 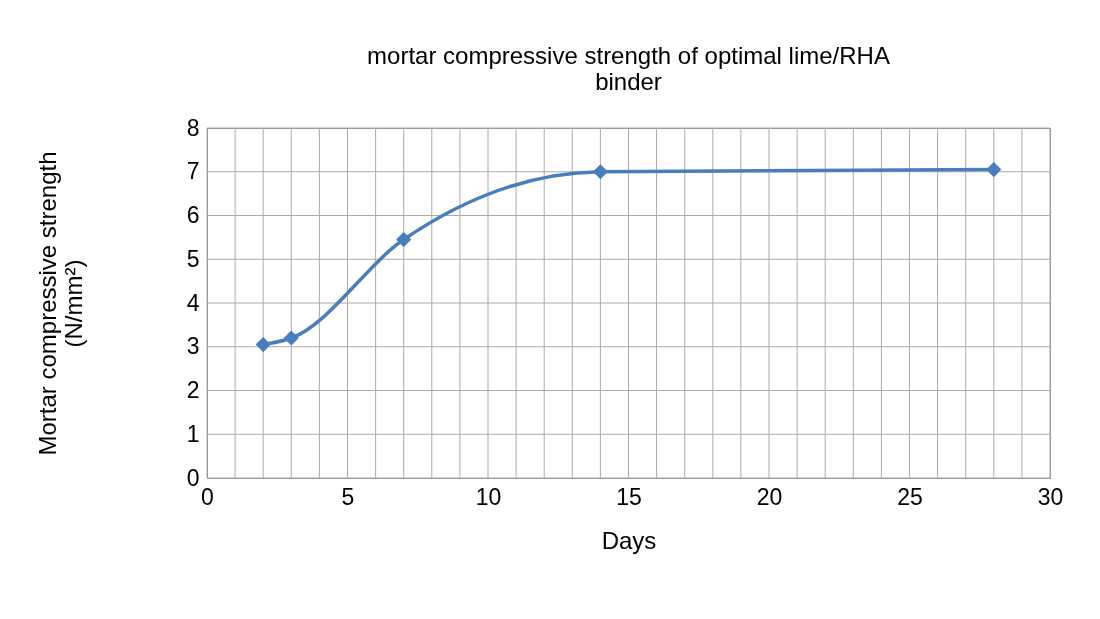 What do you see at coordinates (193, 390) in the screenshot?
I see `y-tick-label: 2` at bounding box center [193, 390].